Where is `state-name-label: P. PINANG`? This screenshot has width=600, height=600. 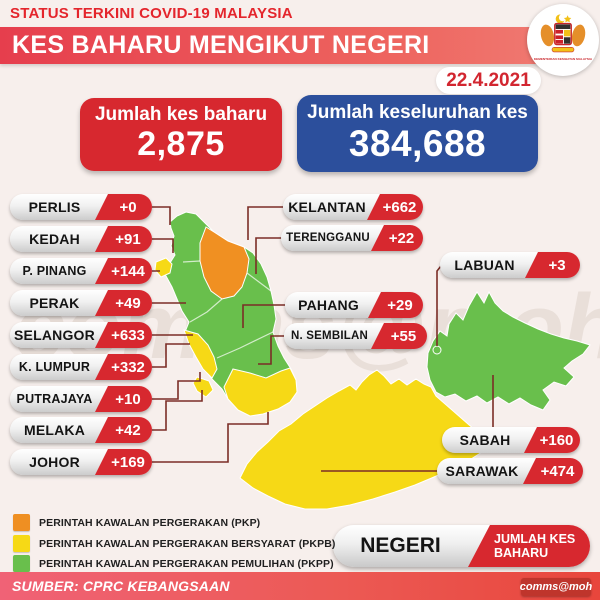
state-name-label: P. PINANG is located at coordinates (54, 271).